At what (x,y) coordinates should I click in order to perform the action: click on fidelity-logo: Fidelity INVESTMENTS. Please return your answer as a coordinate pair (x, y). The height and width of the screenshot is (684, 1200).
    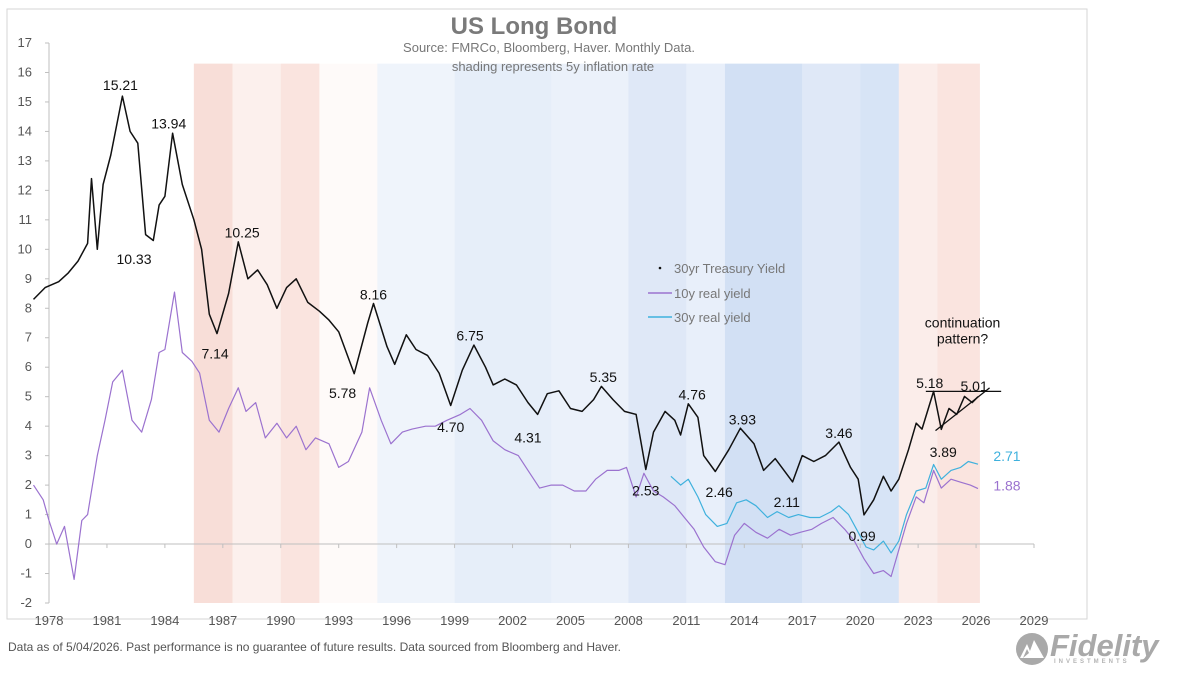
    Looking at the image, I should click on (1102, 649).